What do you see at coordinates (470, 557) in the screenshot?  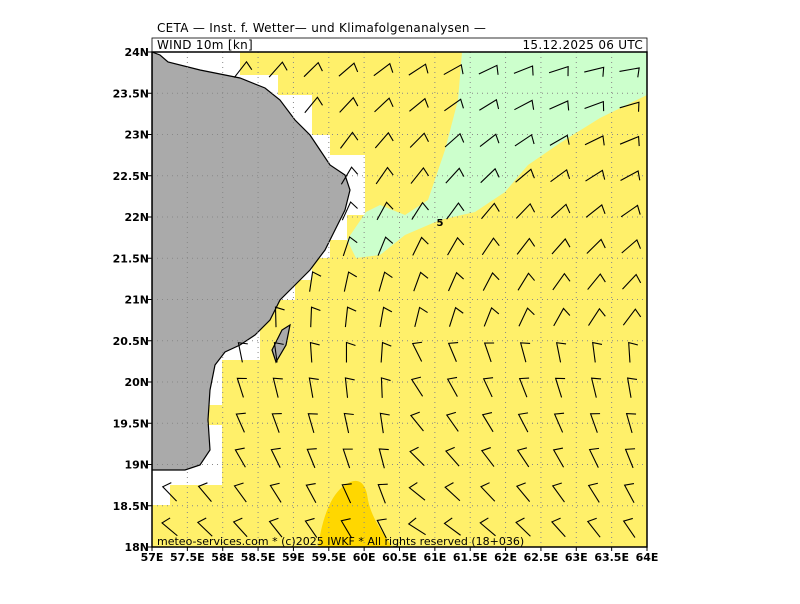 I see `x-tick-label: 61.5E` at bounding box center [470, 557].